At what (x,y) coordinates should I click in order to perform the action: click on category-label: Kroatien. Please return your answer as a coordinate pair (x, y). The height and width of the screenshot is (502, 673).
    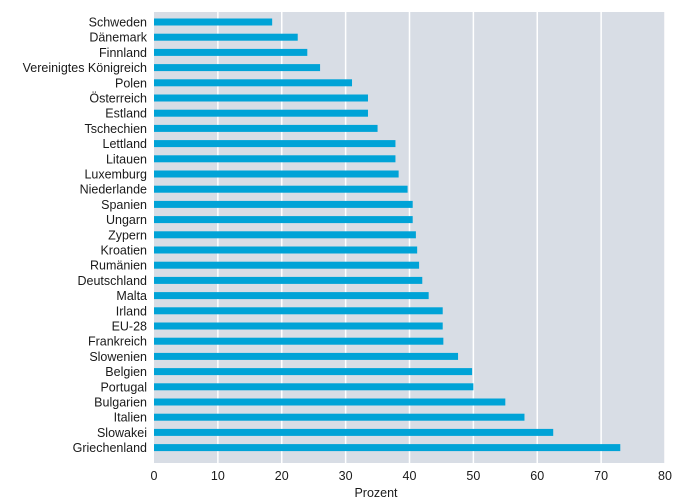
    Looking at the image, I should click on (123, 251).